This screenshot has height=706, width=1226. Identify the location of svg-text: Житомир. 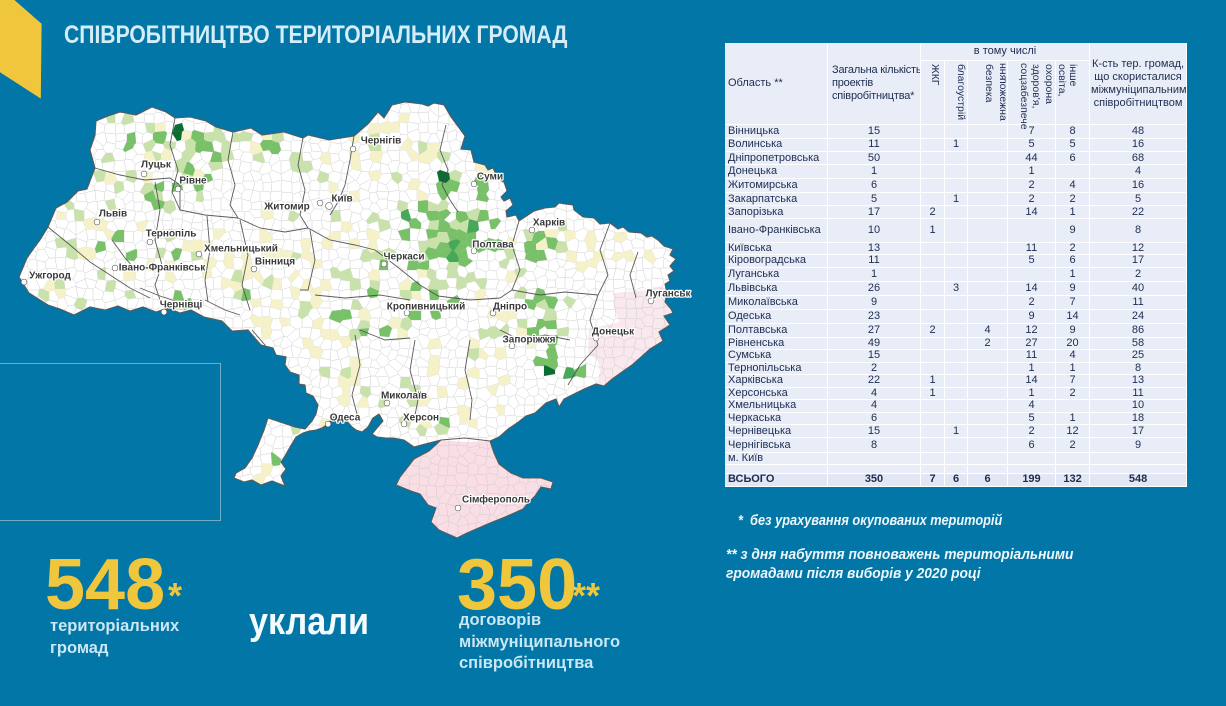
(286, 207).